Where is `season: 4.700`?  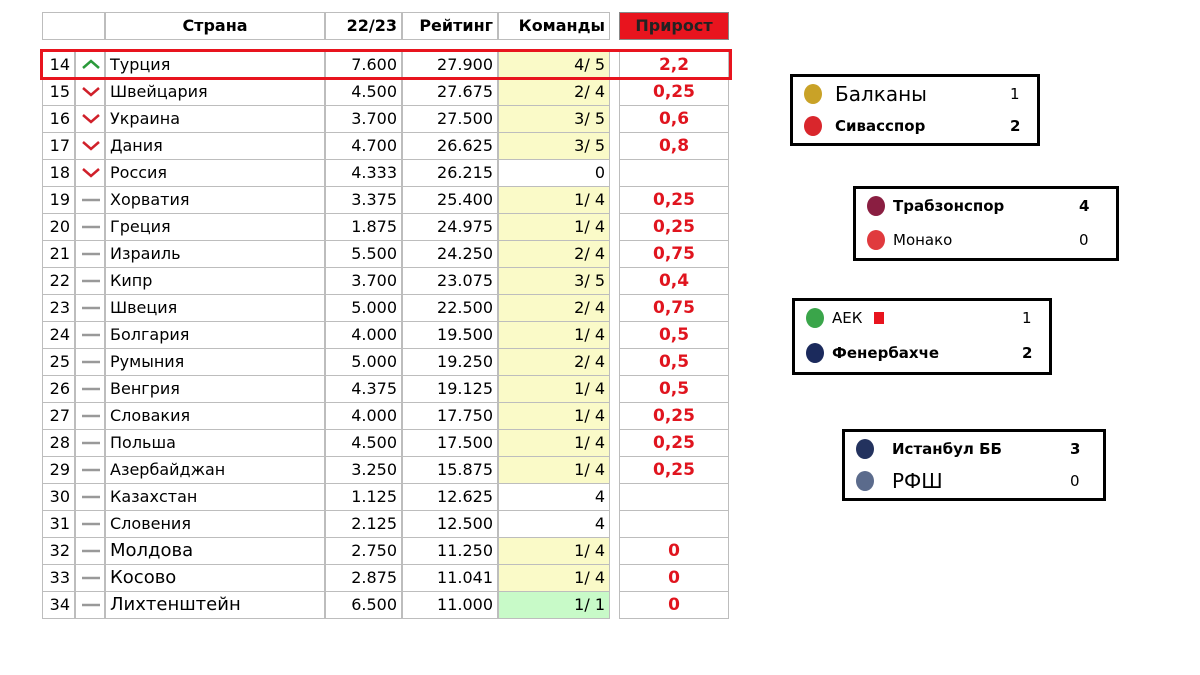
season: 4.700 is located at coordinates (363, 146).